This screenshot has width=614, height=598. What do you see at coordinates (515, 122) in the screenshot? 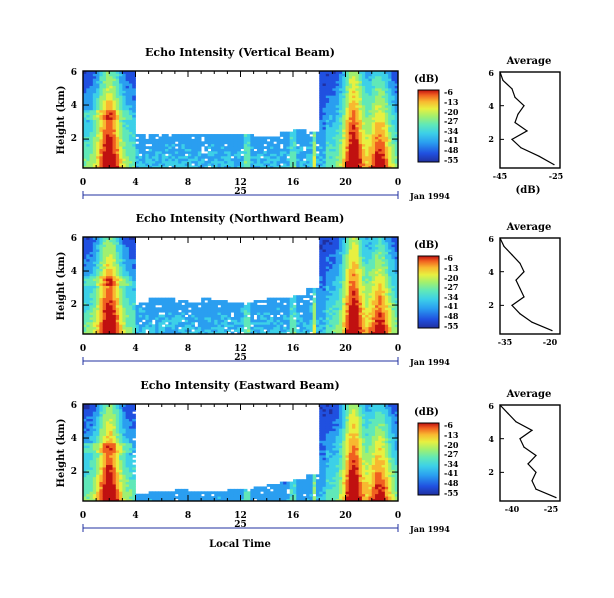
I see `average-profile-point` at bounding box center [515, 122].